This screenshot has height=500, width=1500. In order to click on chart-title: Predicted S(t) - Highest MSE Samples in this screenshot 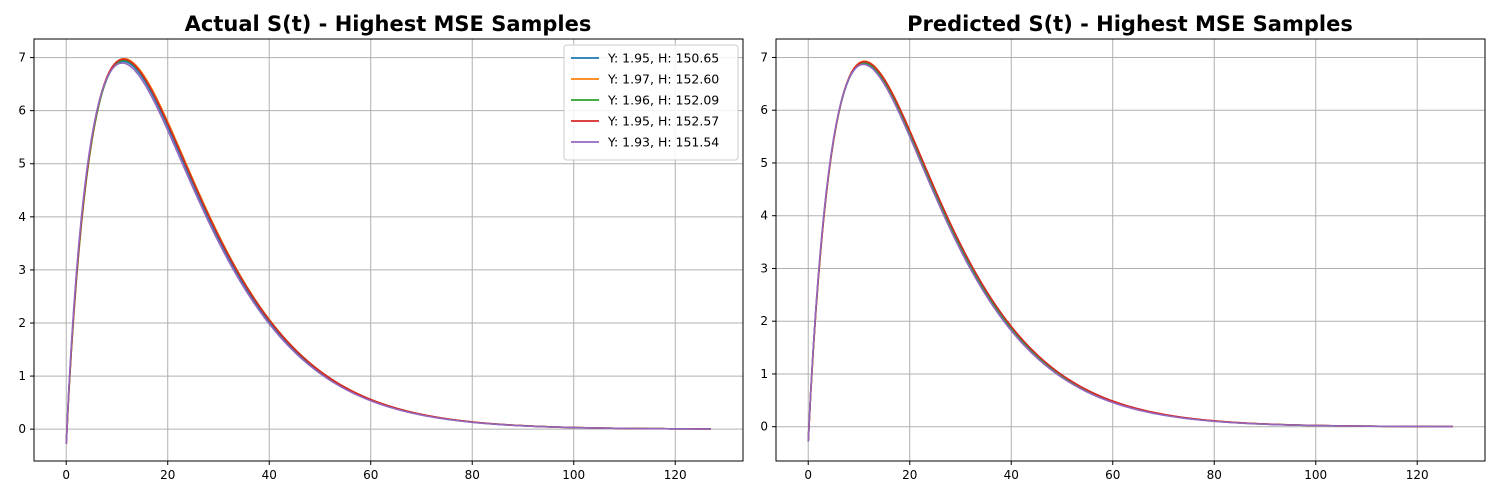, I will do `click(1130, 24)`.